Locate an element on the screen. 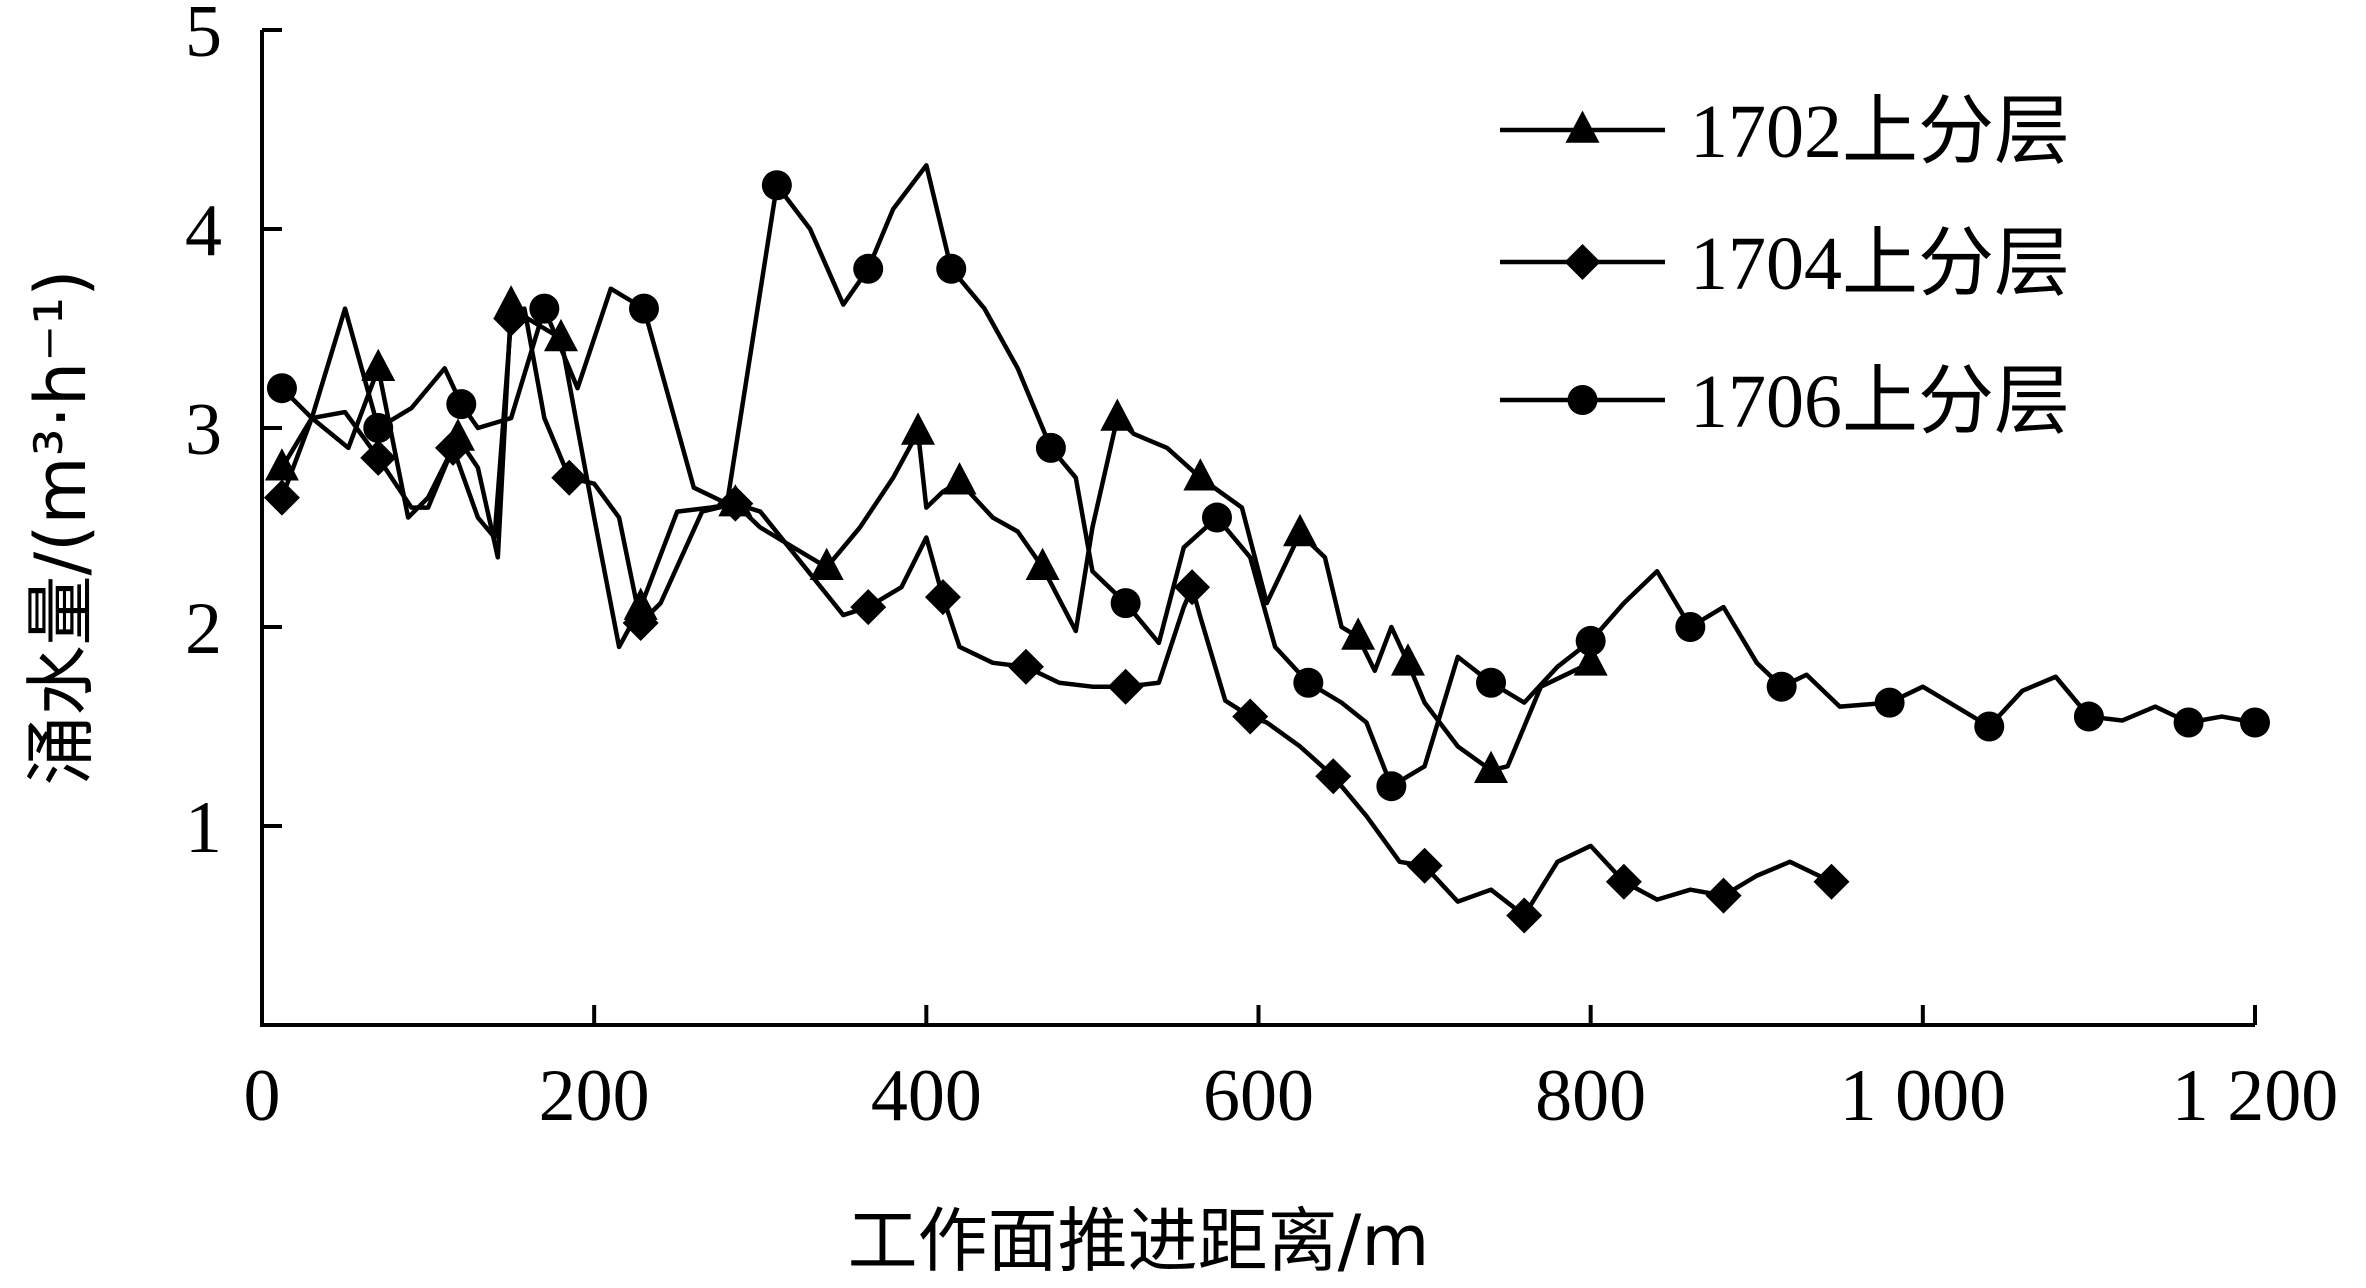 This screenshot has width=2366, height=1288. legend-label: 1704上分层 is located at coordinates (1880, 264).